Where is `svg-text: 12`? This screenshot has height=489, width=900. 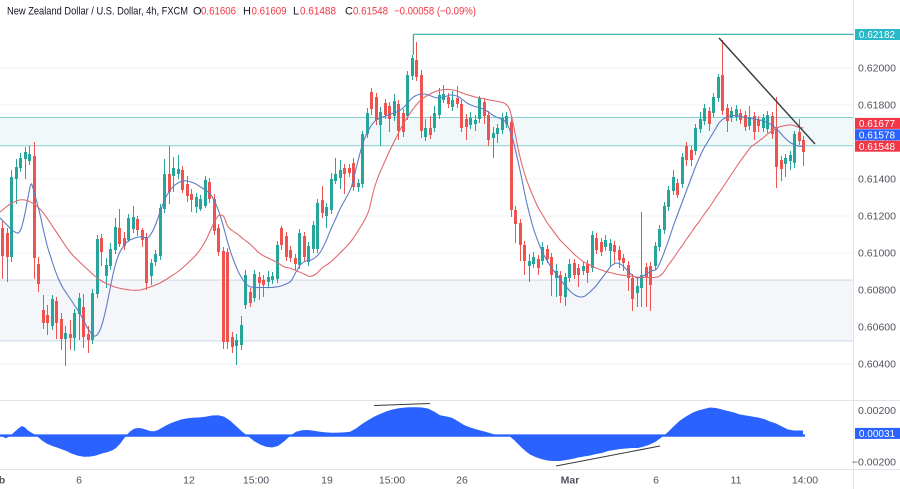 svg-text: 12 is located at coordinates (189, 481).